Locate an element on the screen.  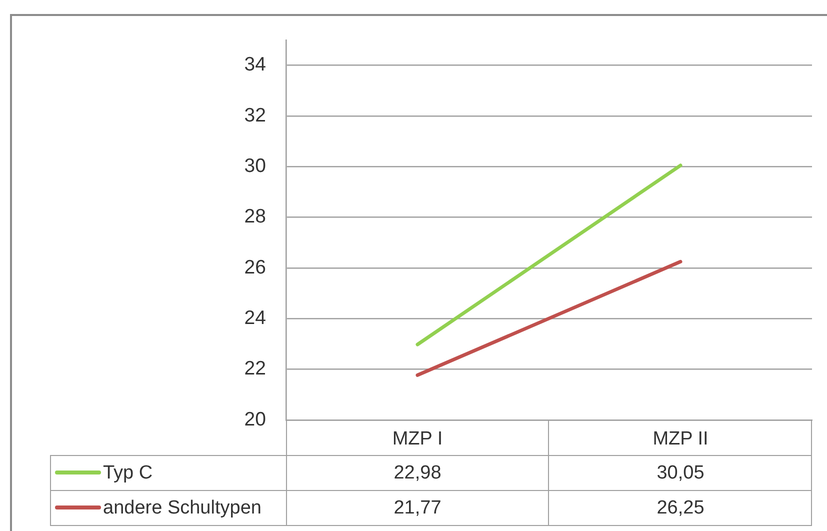
y-tick-label: 34 is located at coordinates (255, 65).